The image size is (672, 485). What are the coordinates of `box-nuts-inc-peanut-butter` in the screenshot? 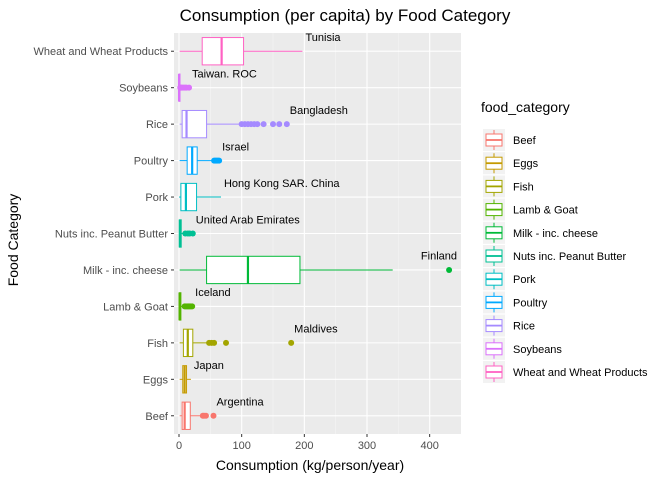 It's located at (187, 233).